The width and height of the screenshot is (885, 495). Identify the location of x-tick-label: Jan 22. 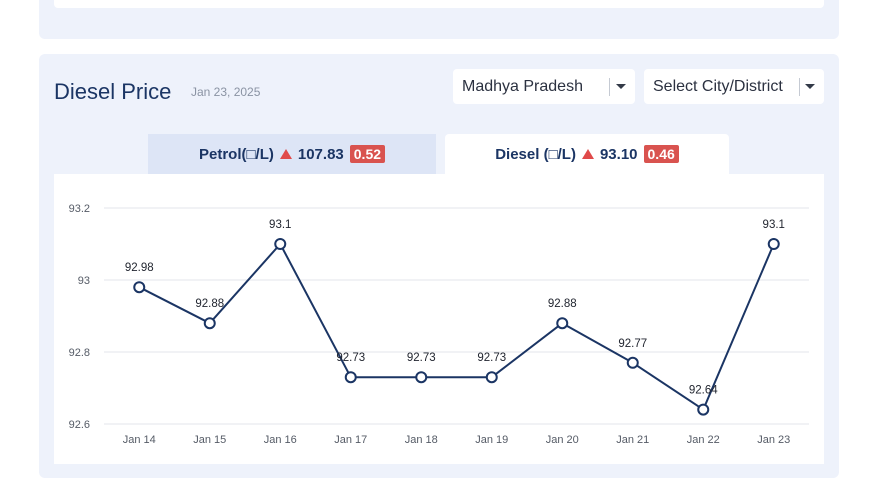
(703, 440).